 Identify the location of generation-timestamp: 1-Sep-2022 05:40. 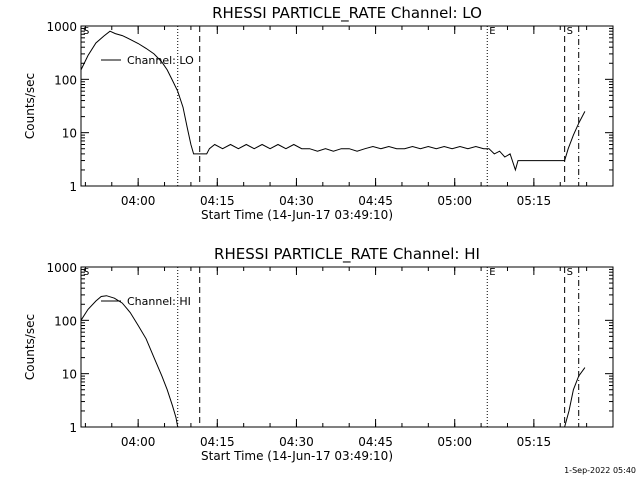
(600, 470).